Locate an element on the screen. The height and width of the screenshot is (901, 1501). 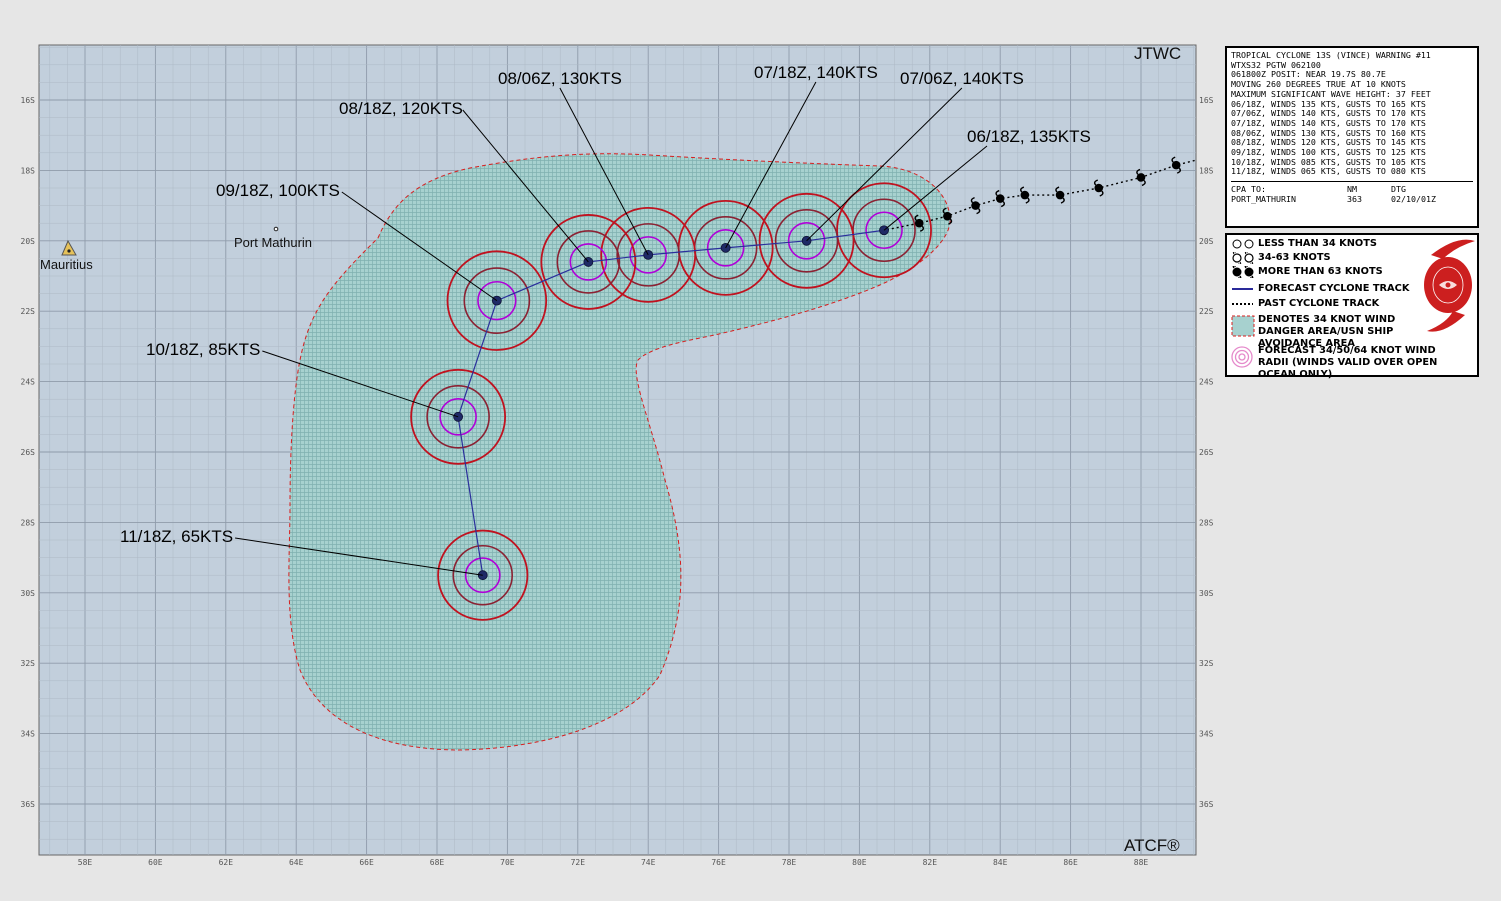
lat-tick-label-left: 16S is located at coordinates (28, 100).